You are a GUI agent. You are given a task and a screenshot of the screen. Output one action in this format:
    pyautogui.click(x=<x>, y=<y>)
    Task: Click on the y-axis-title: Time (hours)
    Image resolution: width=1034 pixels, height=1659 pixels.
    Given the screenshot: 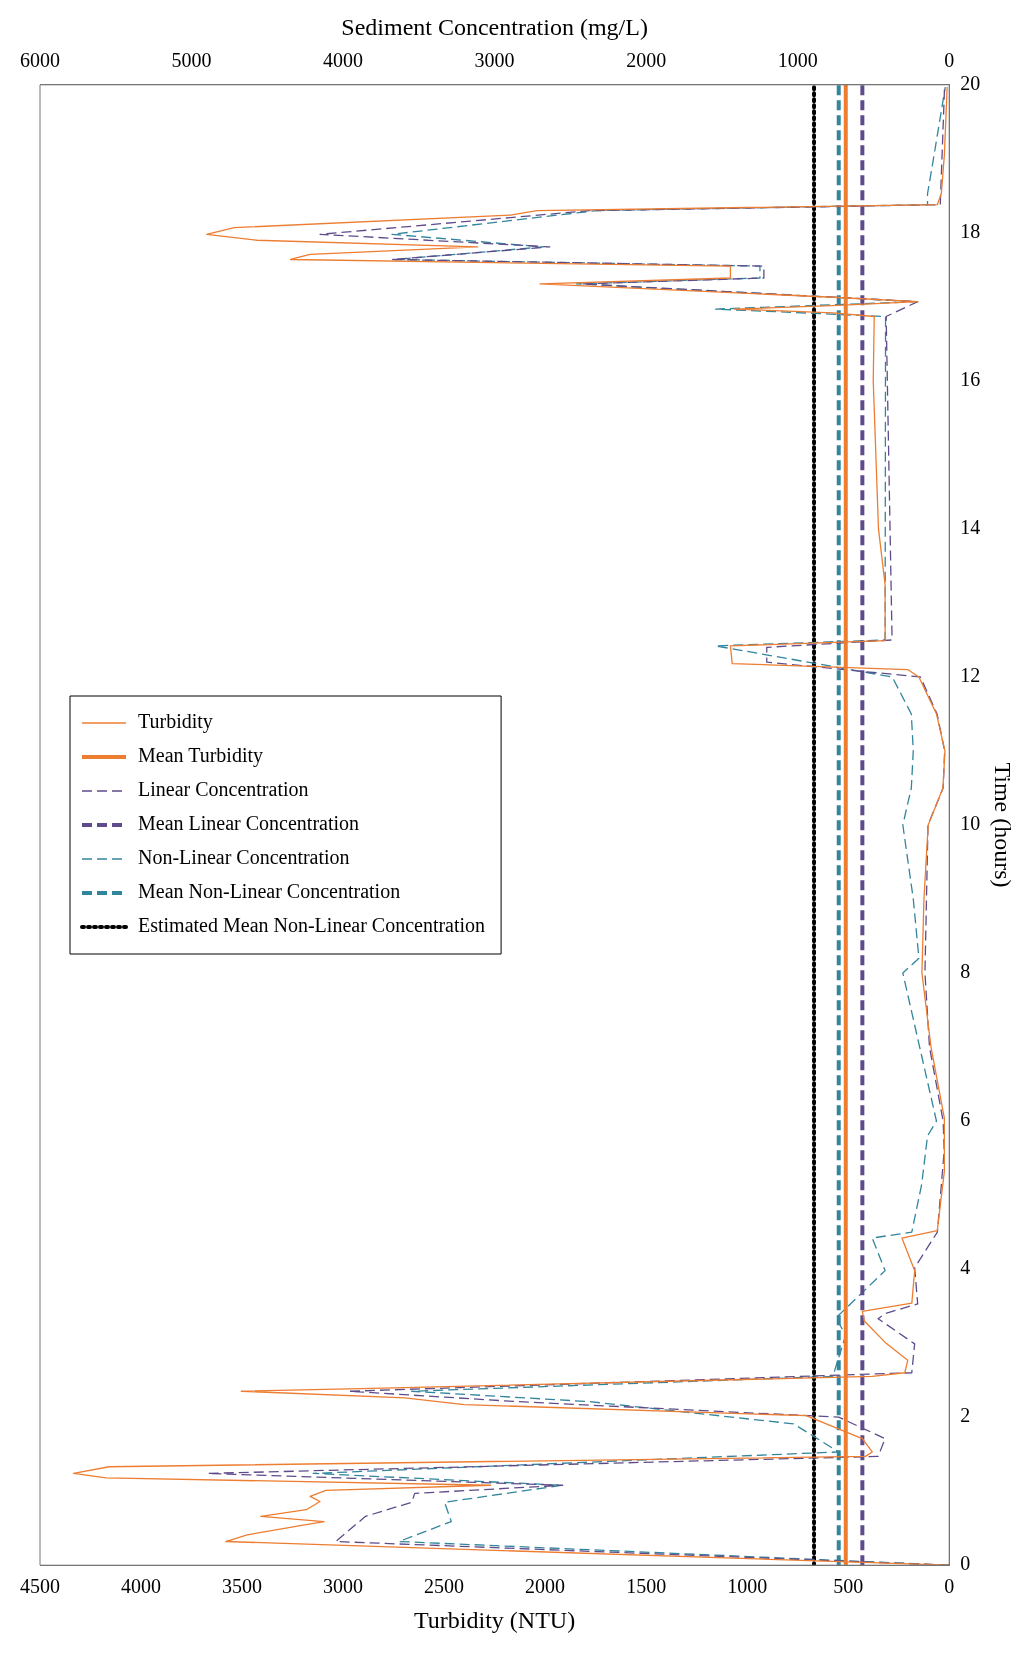 What is the action you would take?
    pyautogui.click(x=1003, y=825)
    